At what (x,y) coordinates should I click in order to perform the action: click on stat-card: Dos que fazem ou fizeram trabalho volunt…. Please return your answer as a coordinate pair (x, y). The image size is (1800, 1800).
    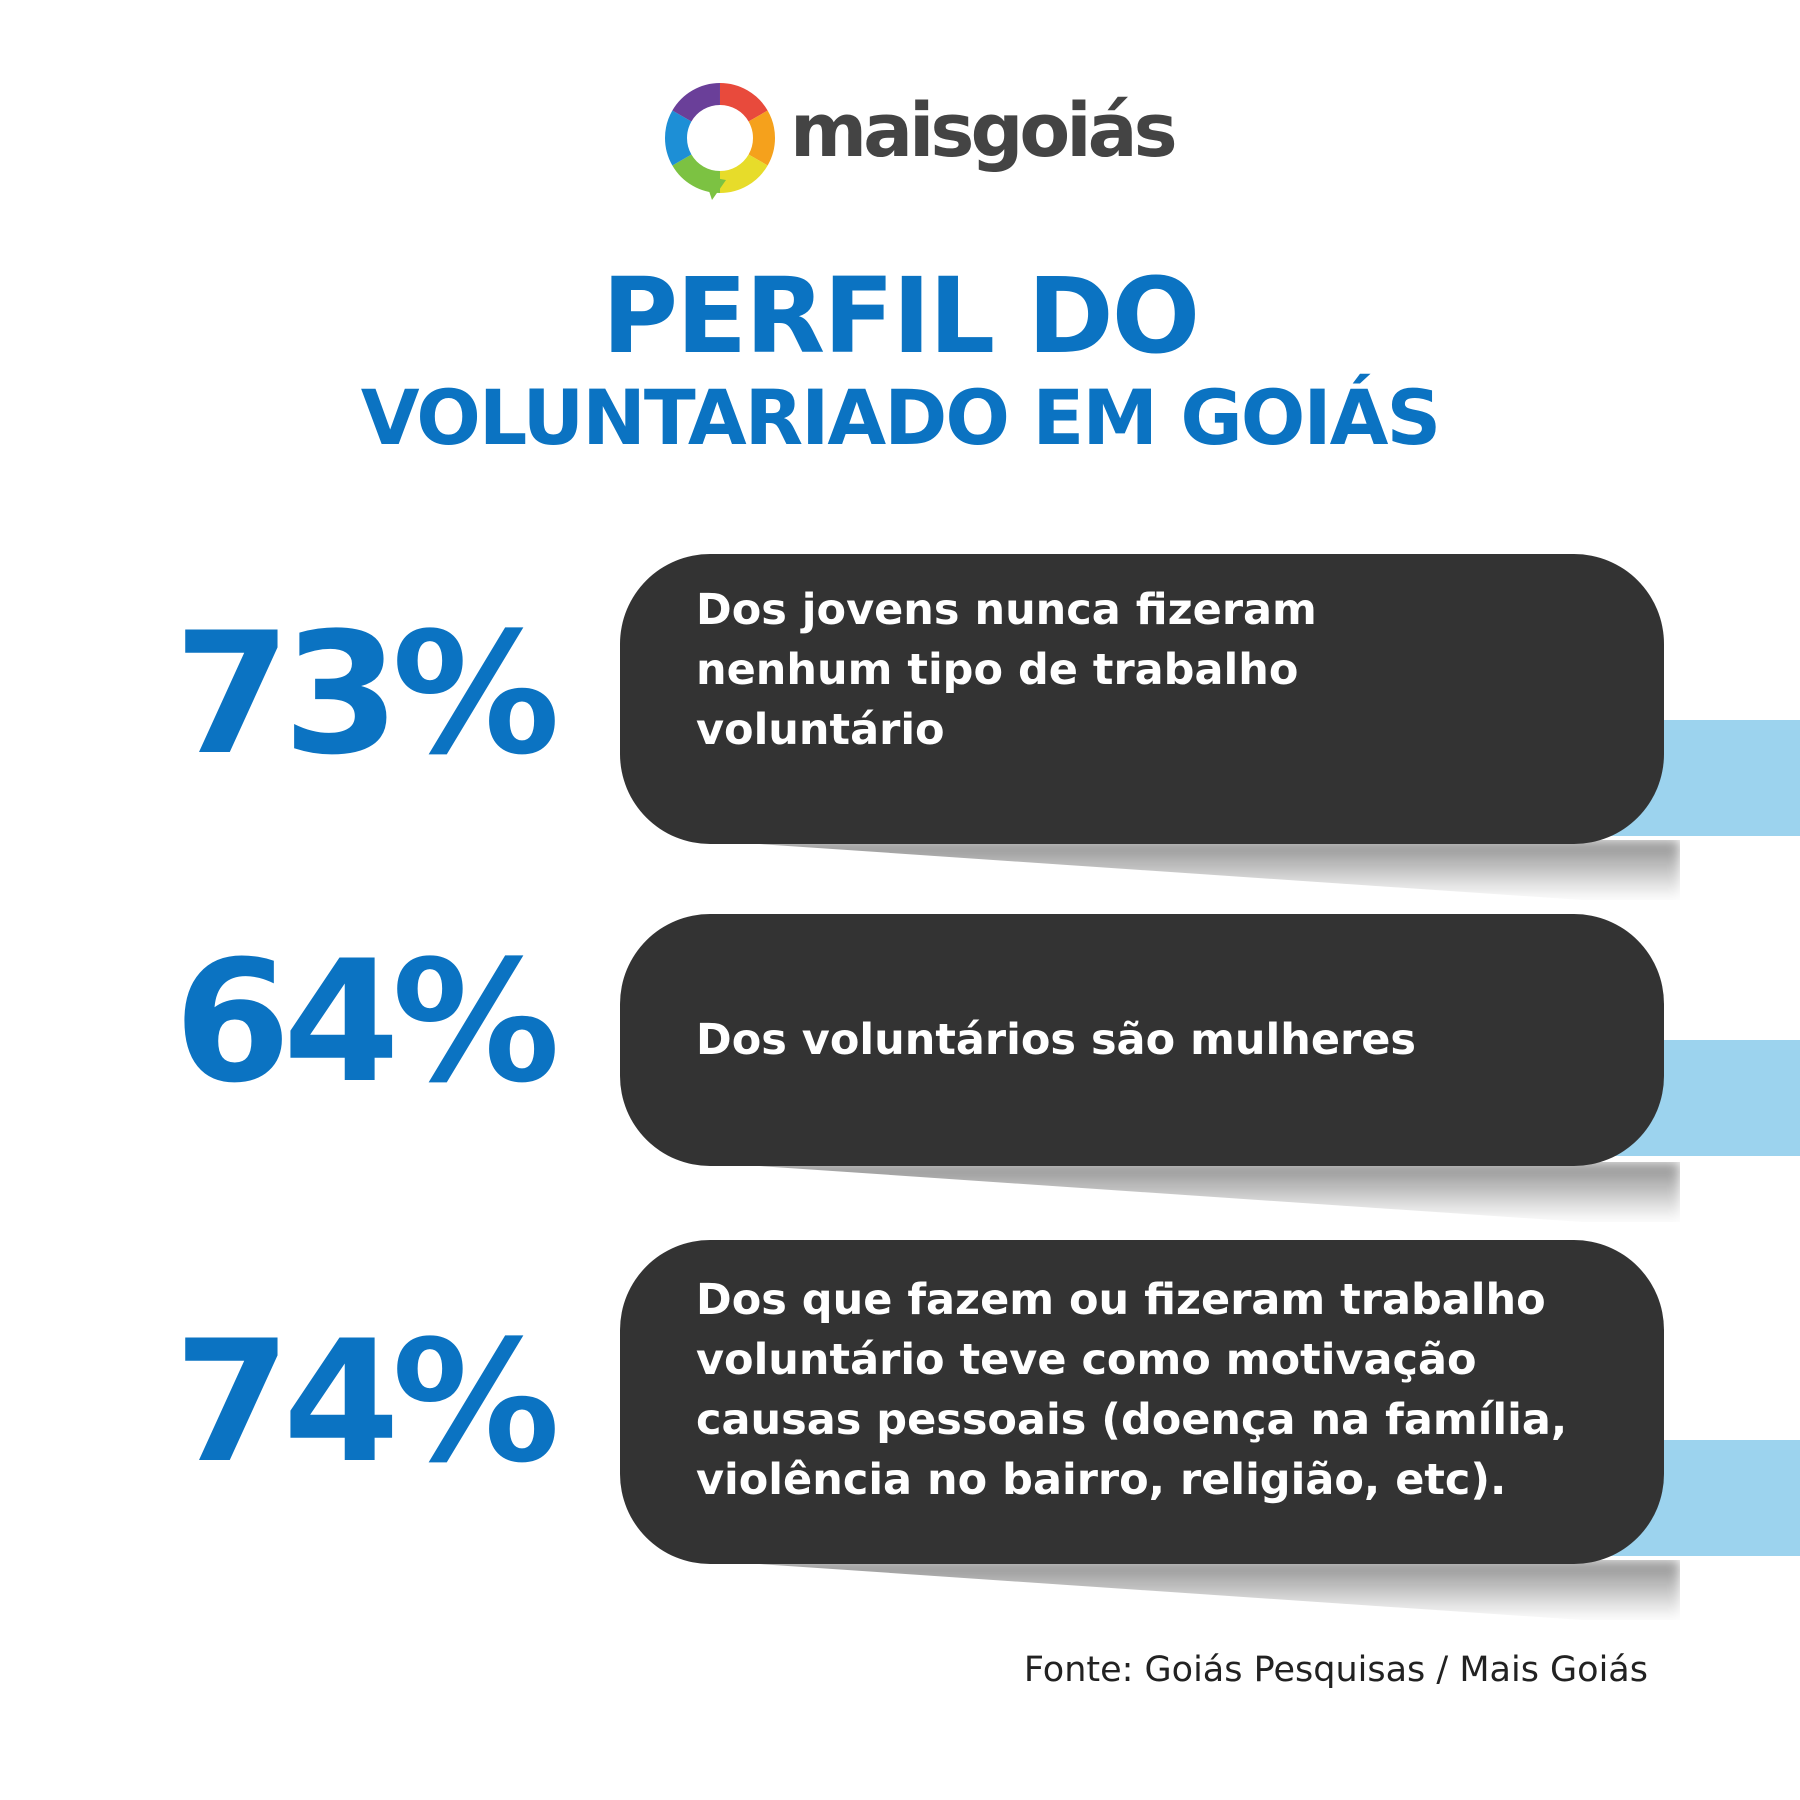
    Looking at the image, I should click on (1142, 1402).